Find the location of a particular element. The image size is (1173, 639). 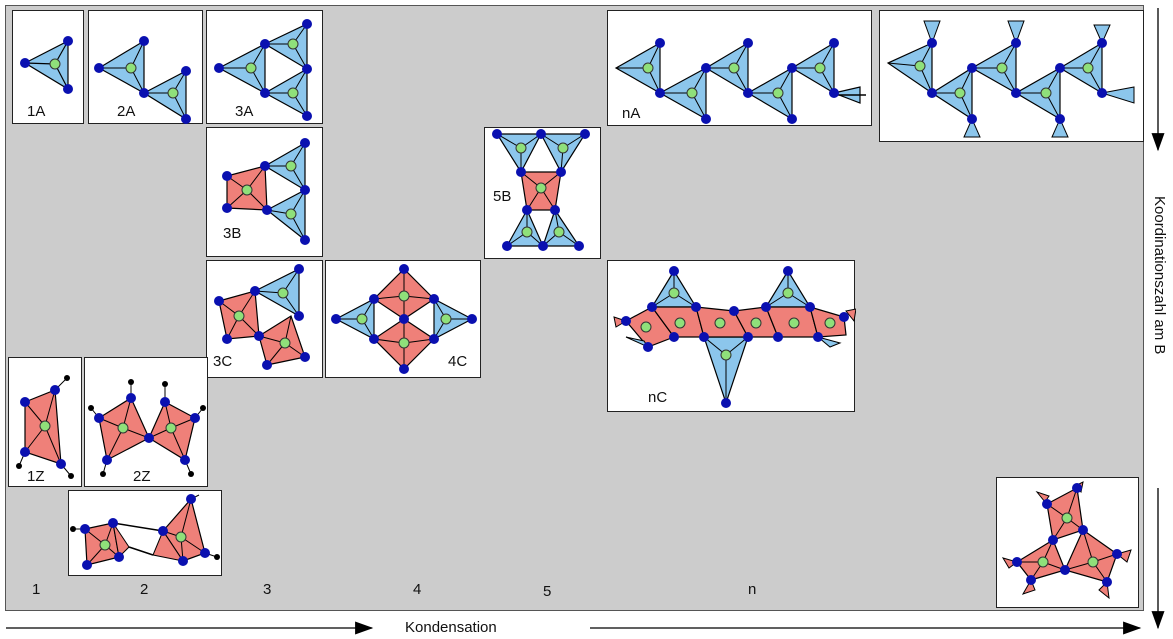

label-5B: 5B is located at coordinates (502, 196).